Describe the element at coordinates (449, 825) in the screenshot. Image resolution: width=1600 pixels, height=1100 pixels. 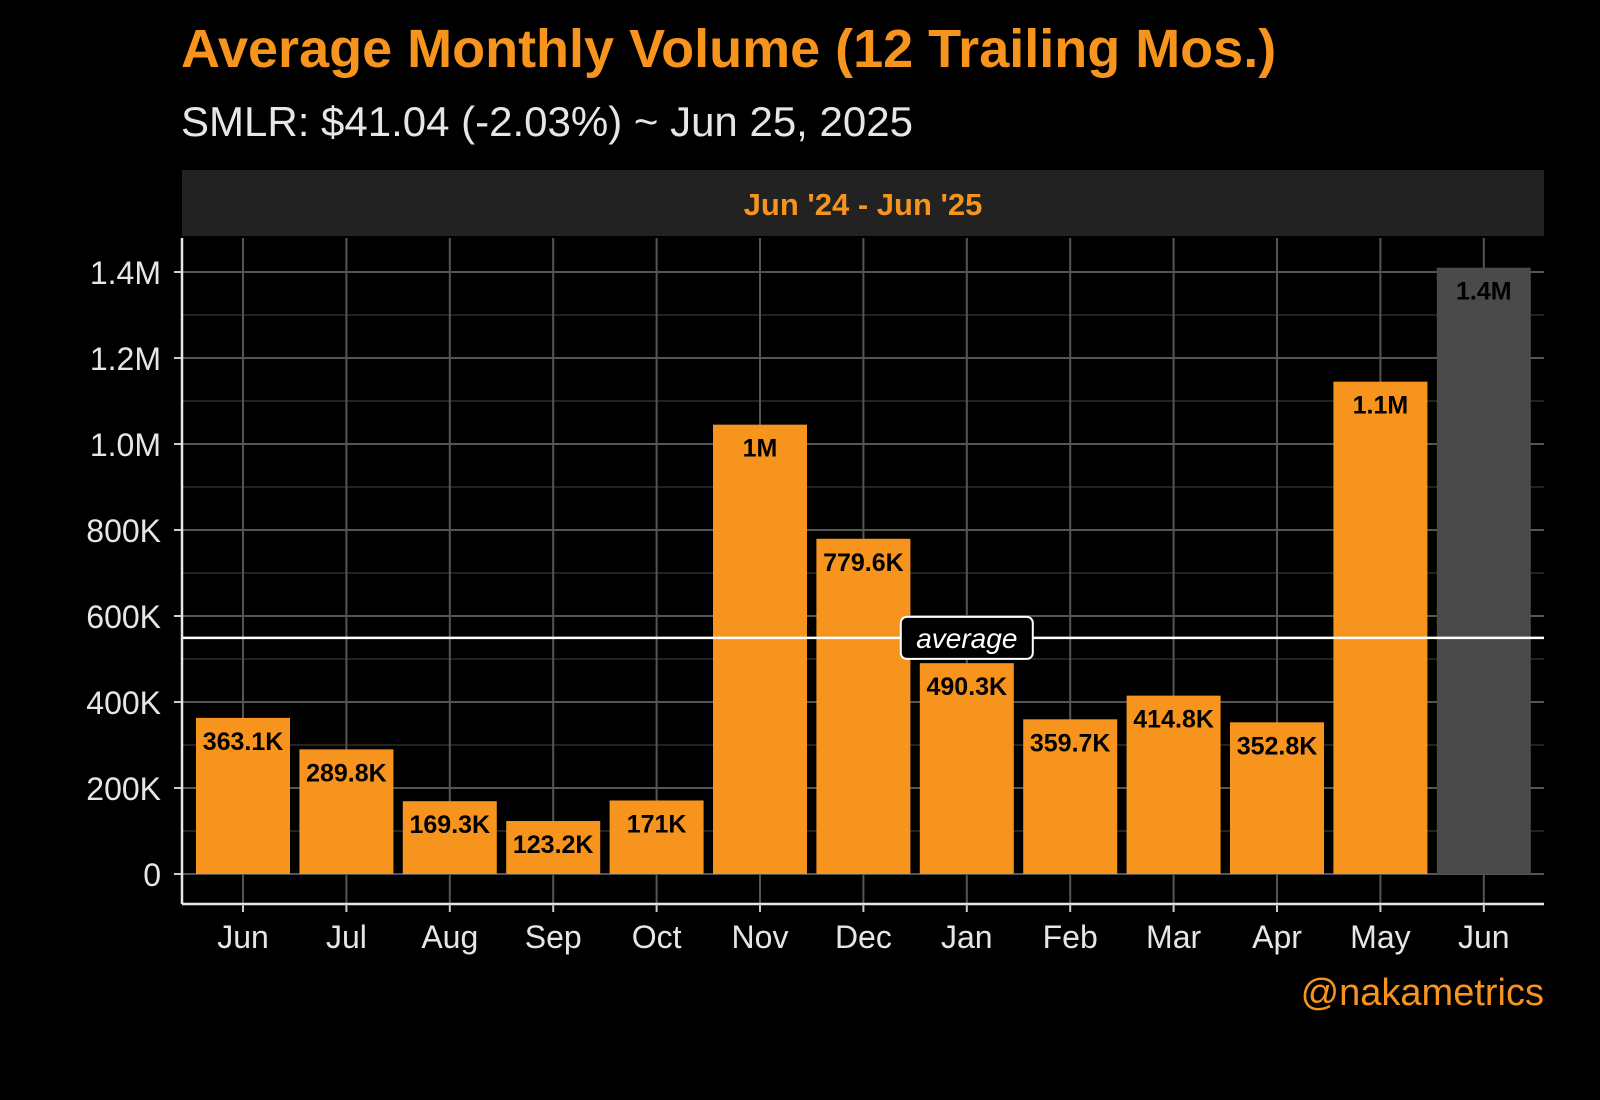
I see `bar-value-label: 169.3K` at that location.